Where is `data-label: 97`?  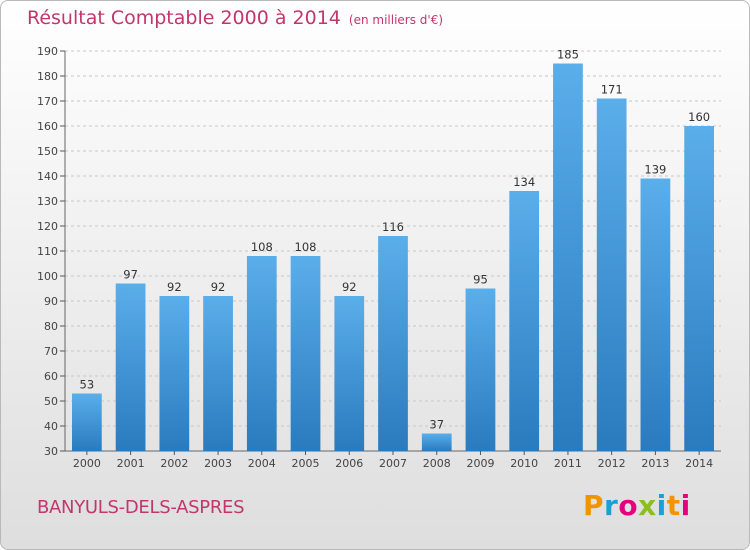
data-label: 97 is located at coordinates (130, 275).